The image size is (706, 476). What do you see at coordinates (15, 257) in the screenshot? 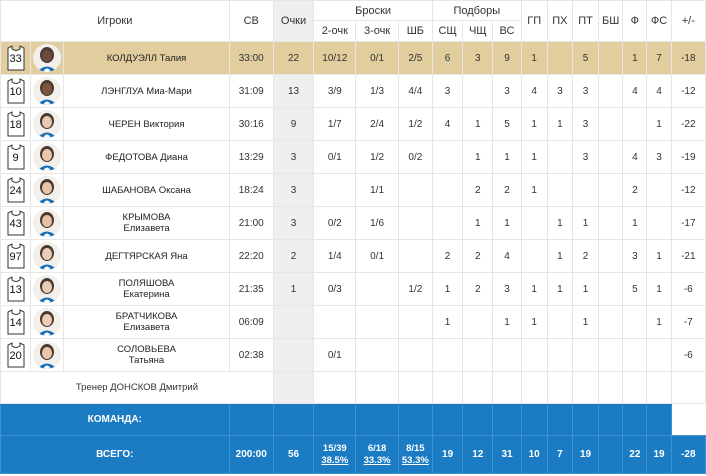
I see `jersey-number: 97` at bounding box center [15, 257].